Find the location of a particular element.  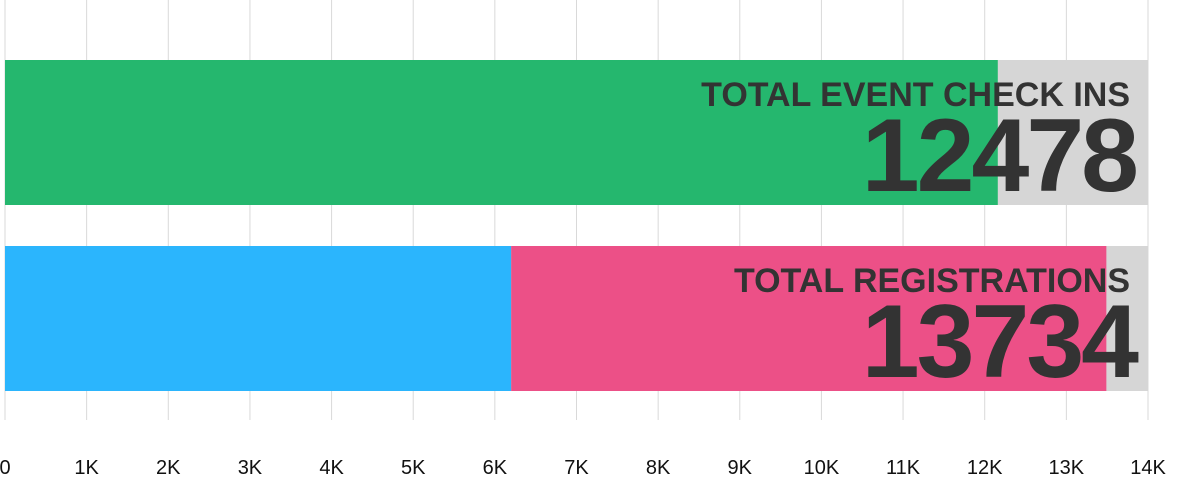

annotation-value: 13734 is located at coordinates (1000, 342).